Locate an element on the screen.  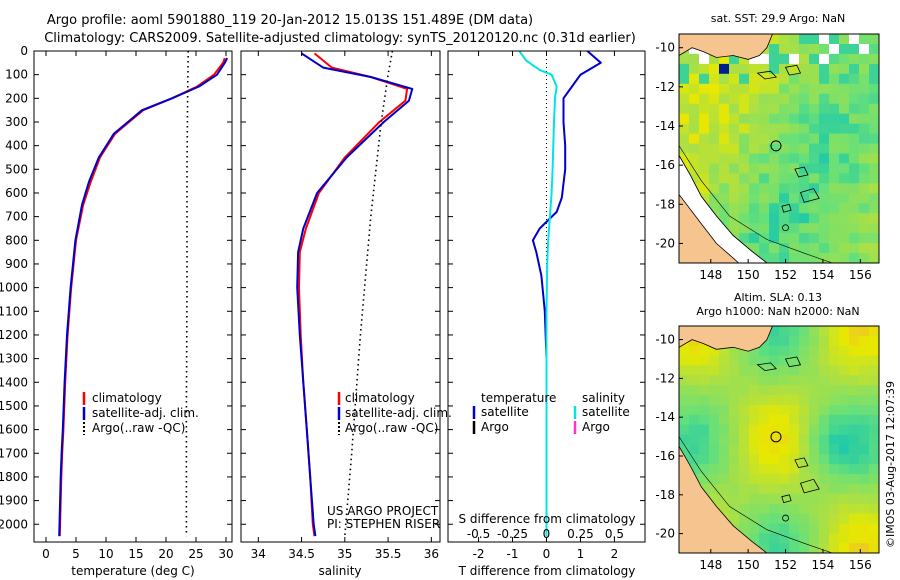
x-tick-label: 1 is located at coordinates (581, 554).